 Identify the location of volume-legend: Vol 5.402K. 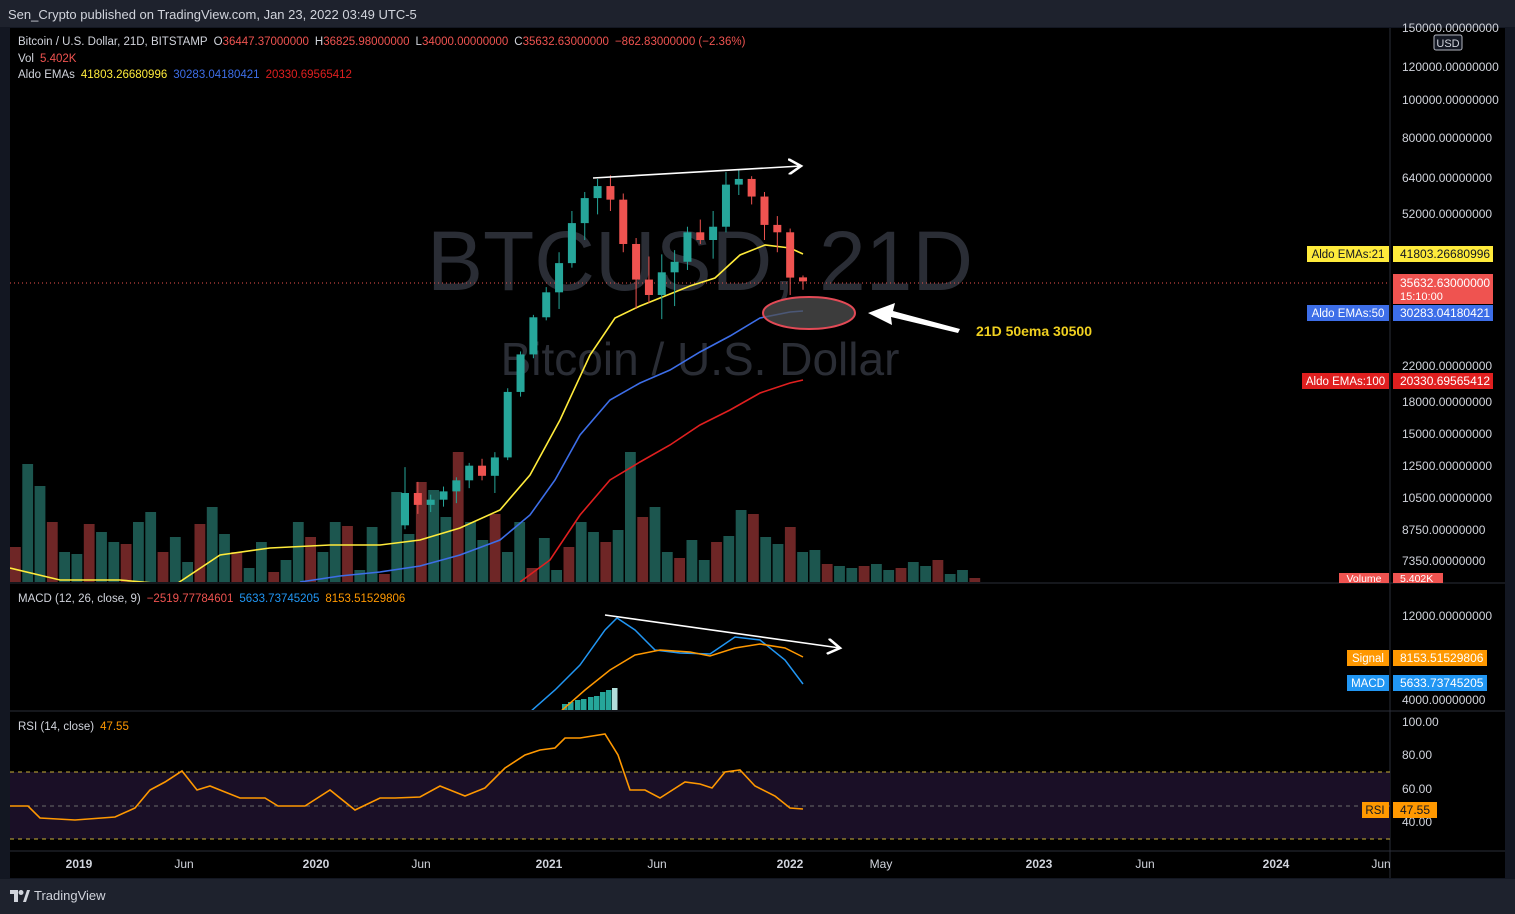
(50, 59).